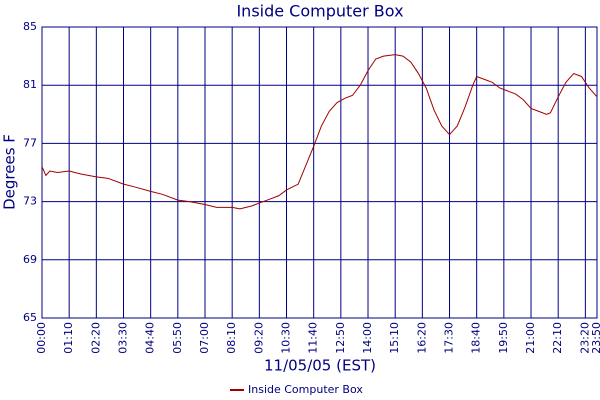 The image size is (600, 400). What do you see at coordinates (313, 338) in the screenshot?
I see `x-tick-label: 11:40` at bounding box center [313, 338].